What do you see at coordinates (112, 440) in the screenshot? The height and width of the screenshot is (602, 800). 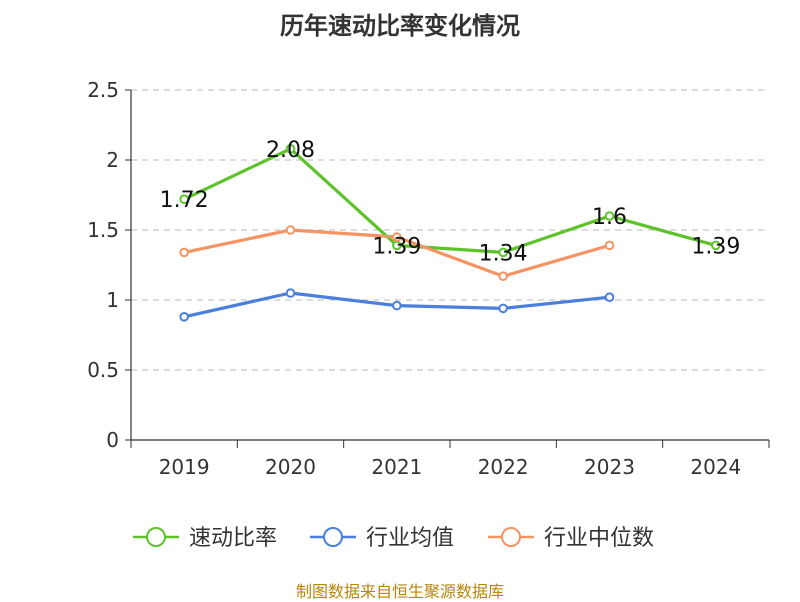 I see `y-tick-label: 0` at bounding box center [112, 440].